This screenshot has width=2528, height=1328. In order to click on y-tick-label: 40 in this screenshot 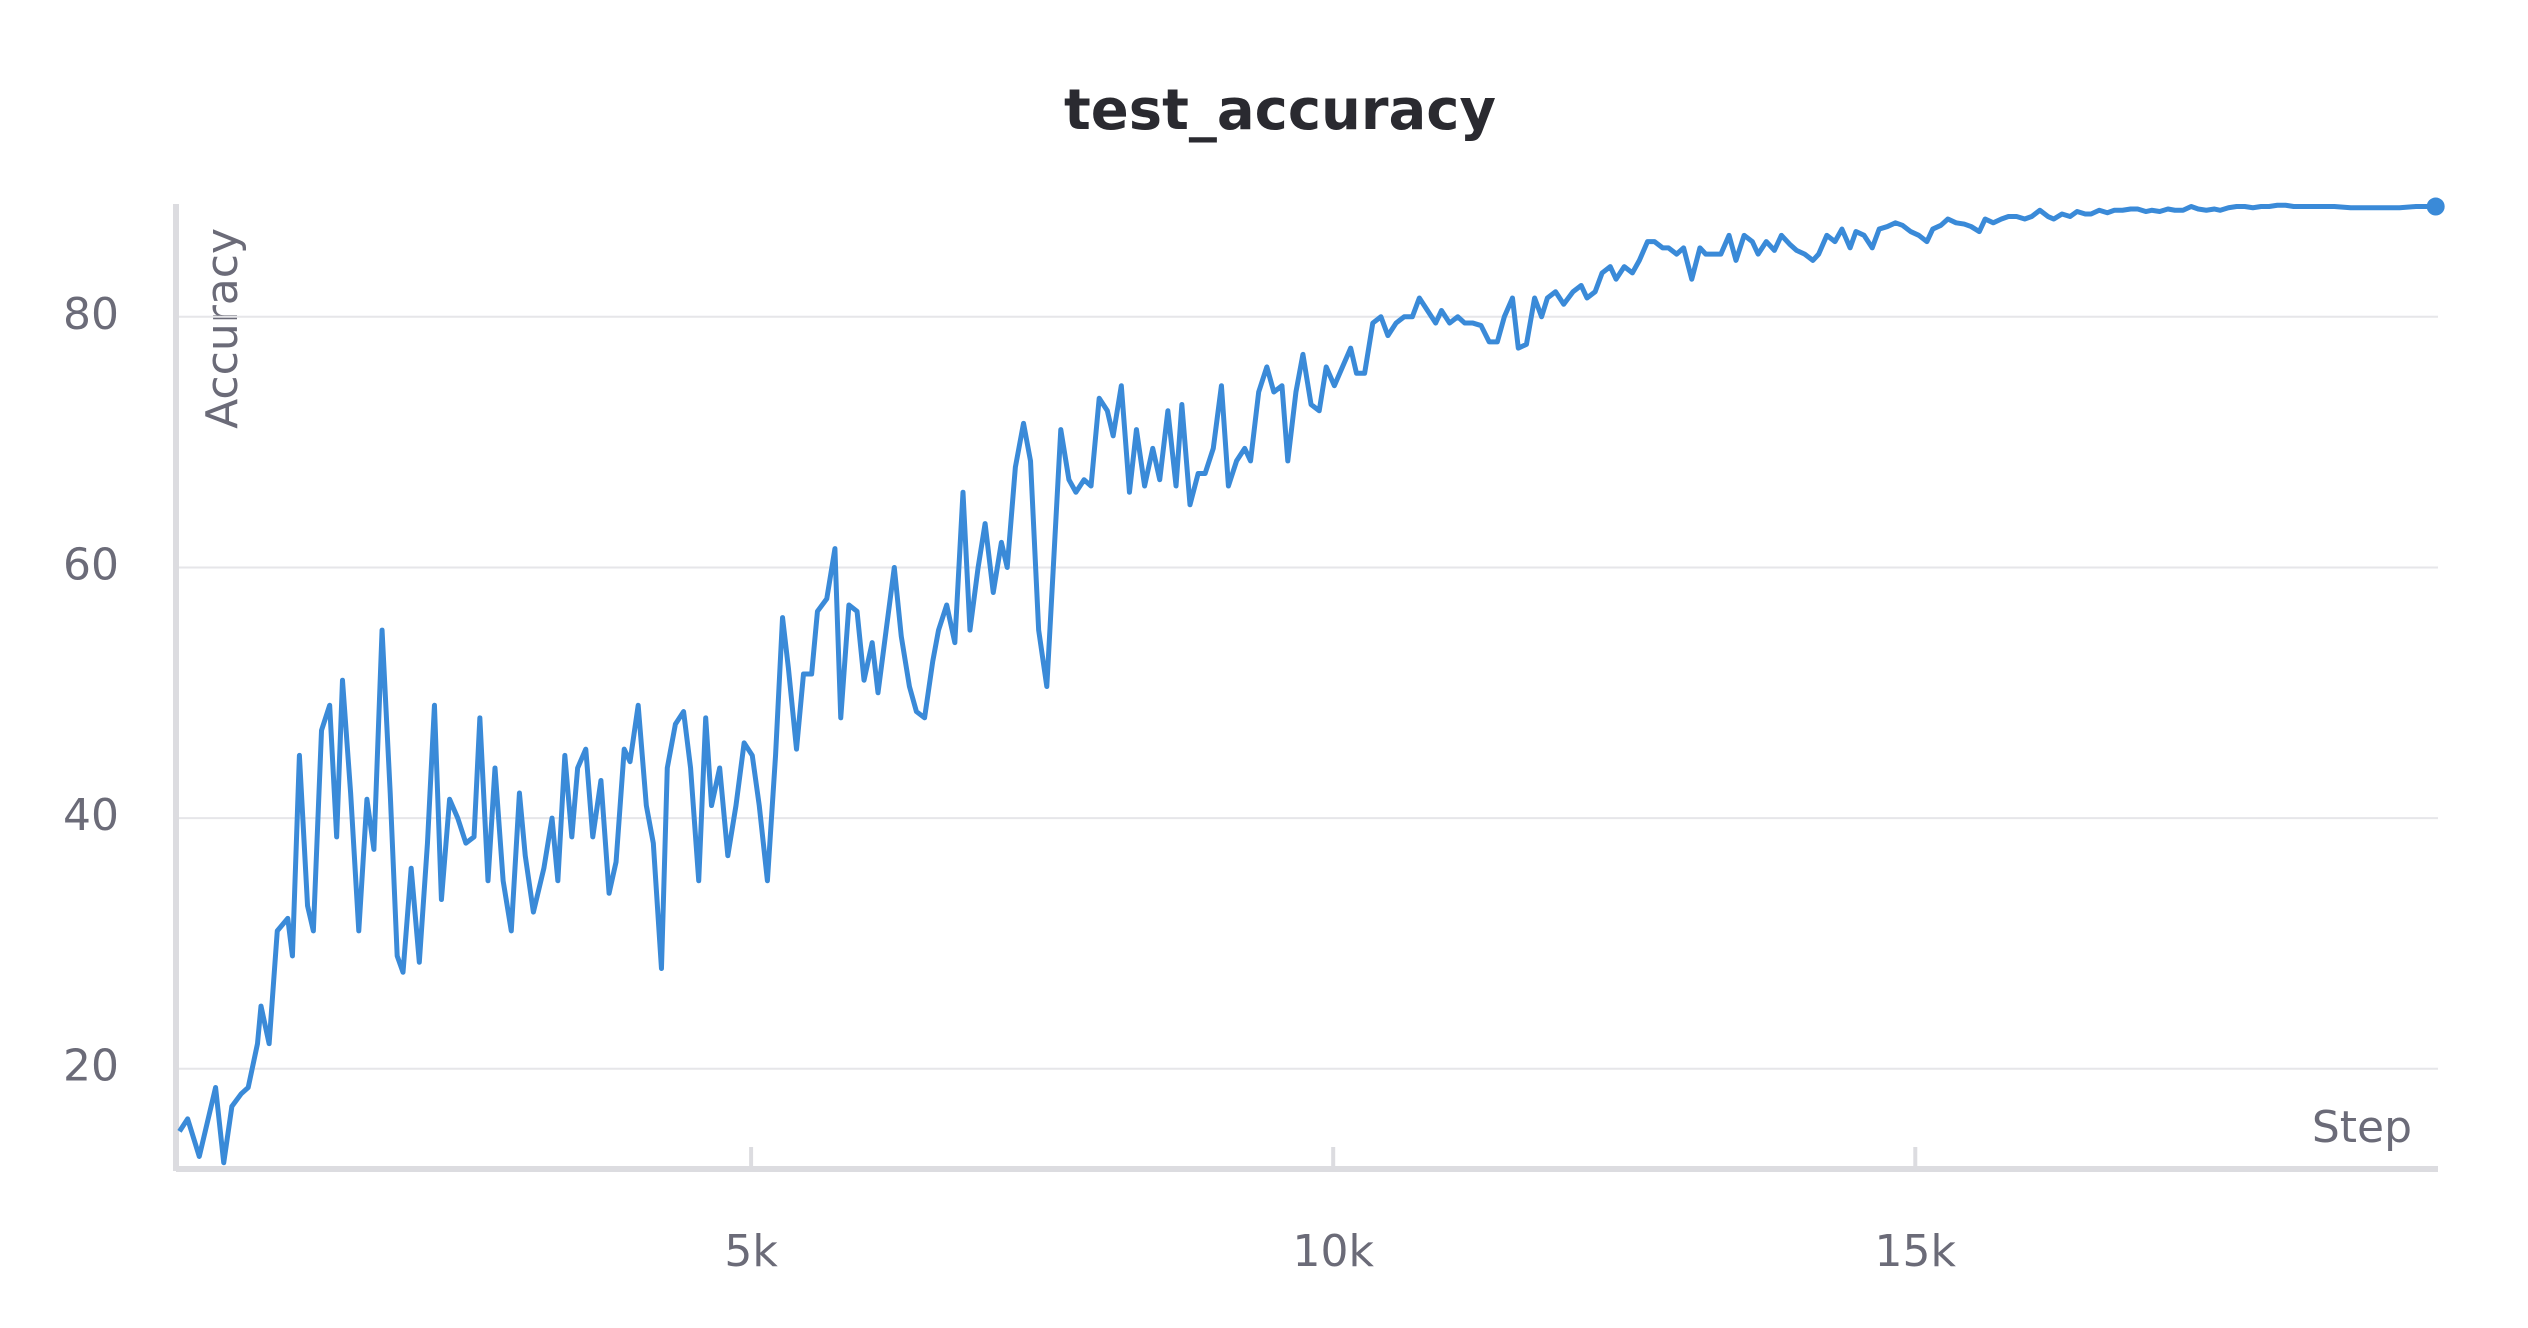, I will do `click(91, 815)`.